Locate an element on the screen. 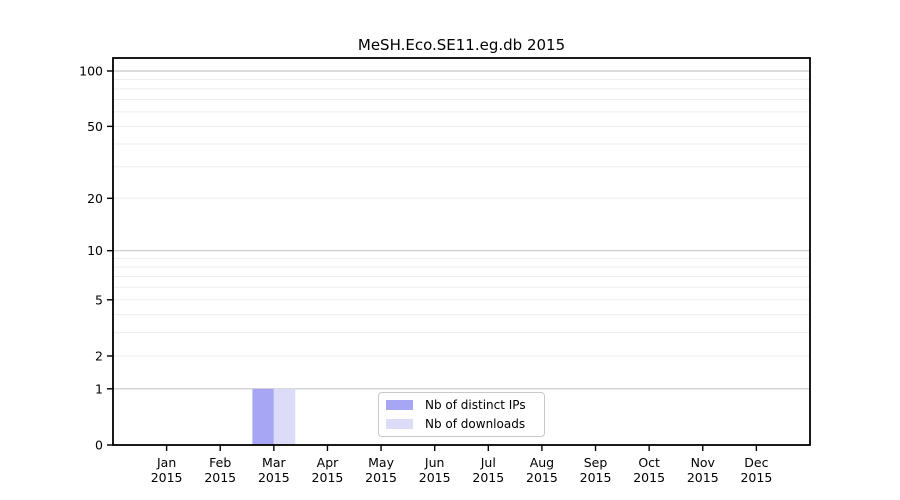 The image size is (900, 500). x-tick-label-month: Jan is located at coordinates (166, 462).